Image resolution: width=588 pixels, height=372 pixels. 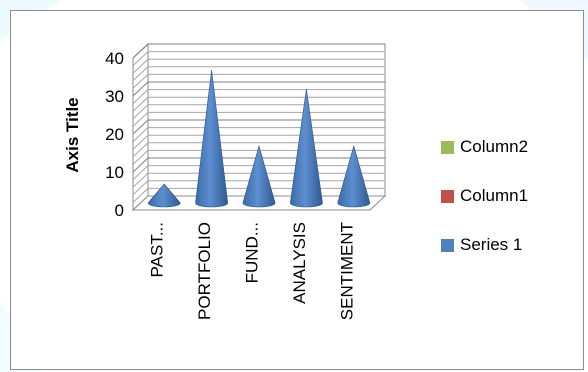 I want to click on legend-label-column1: Column1, so click(x=494, y=195).